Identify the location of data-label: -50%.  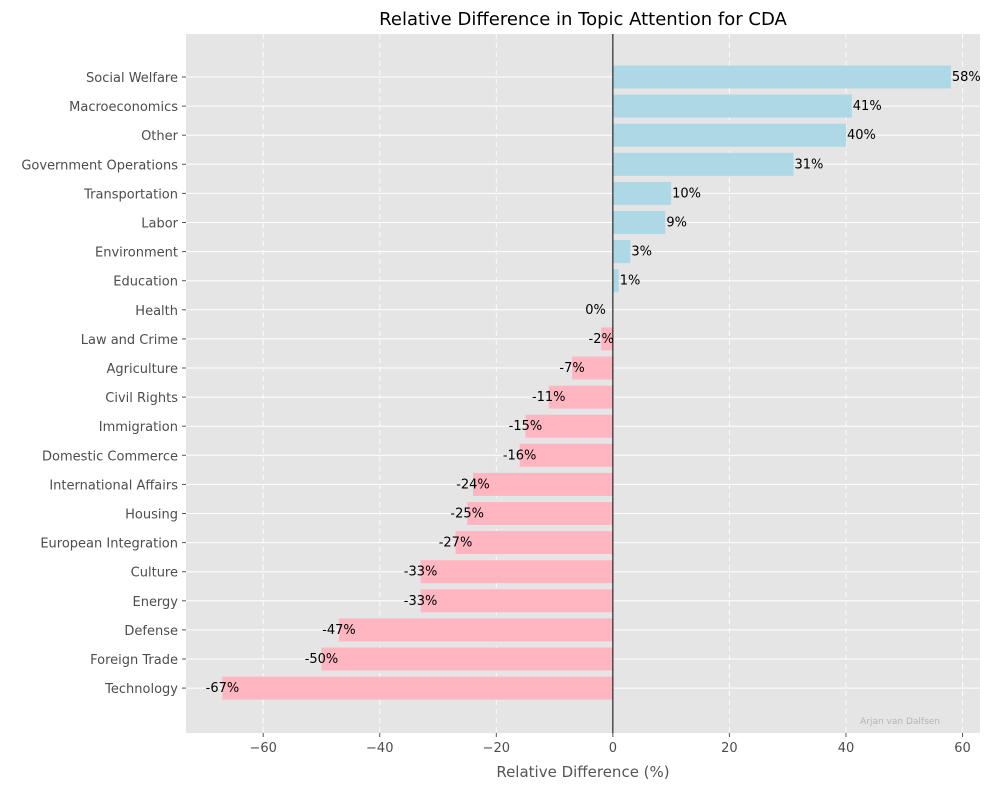
(322, 659).